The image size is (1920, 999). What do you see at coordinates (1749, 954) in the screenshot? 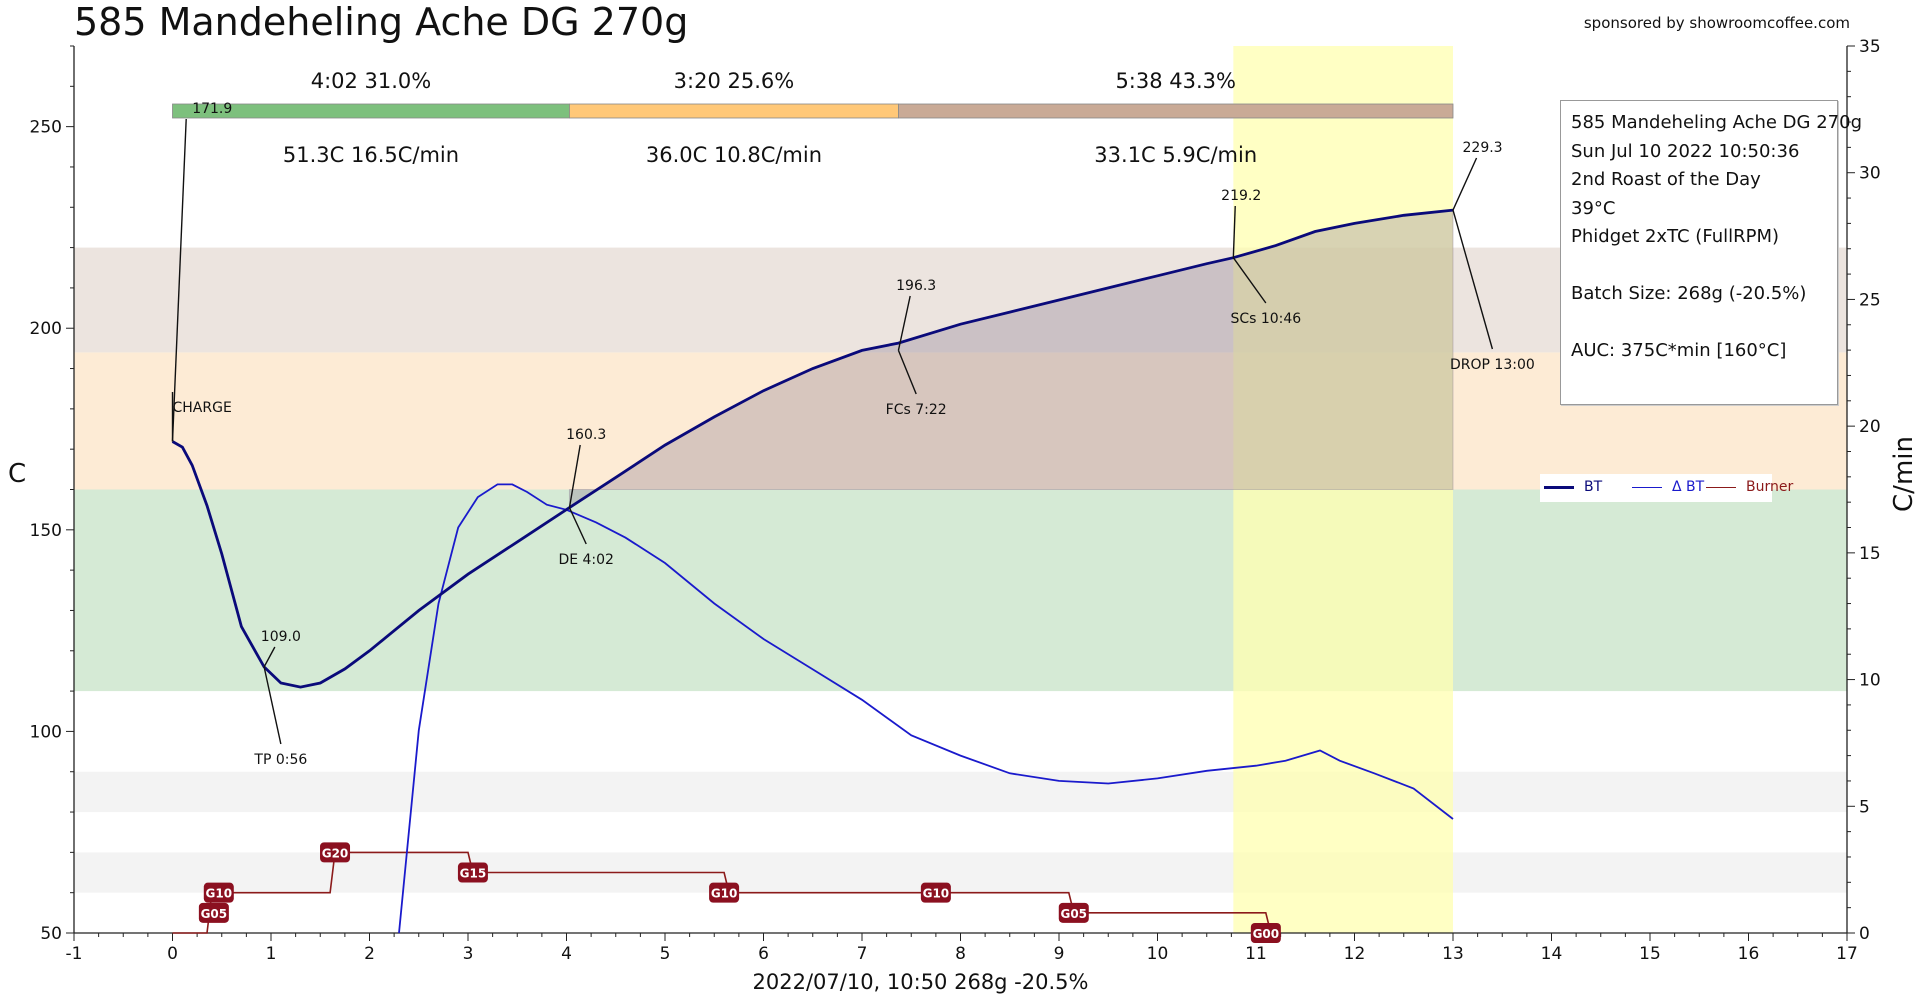
I see `x-tick-label: 16` at bounding box center [1749, 954].